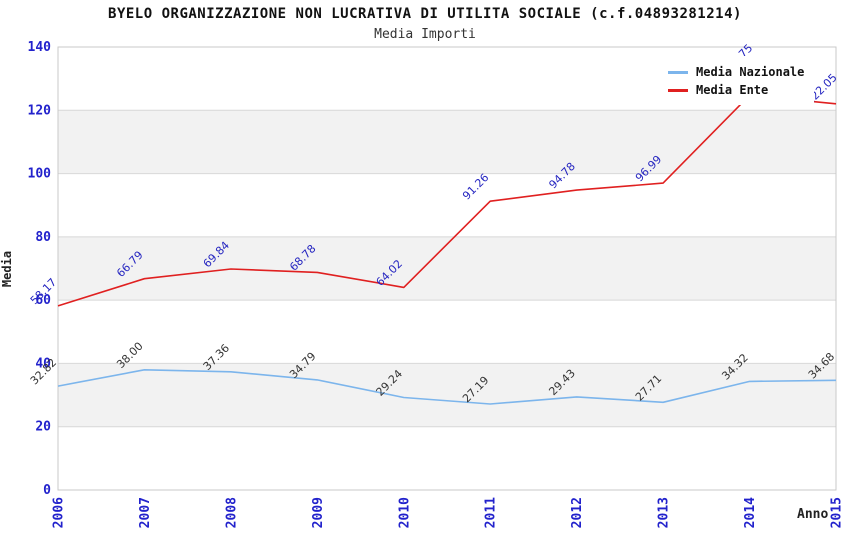  I want to click on x-tick-label: 2006, so click(59, 512).